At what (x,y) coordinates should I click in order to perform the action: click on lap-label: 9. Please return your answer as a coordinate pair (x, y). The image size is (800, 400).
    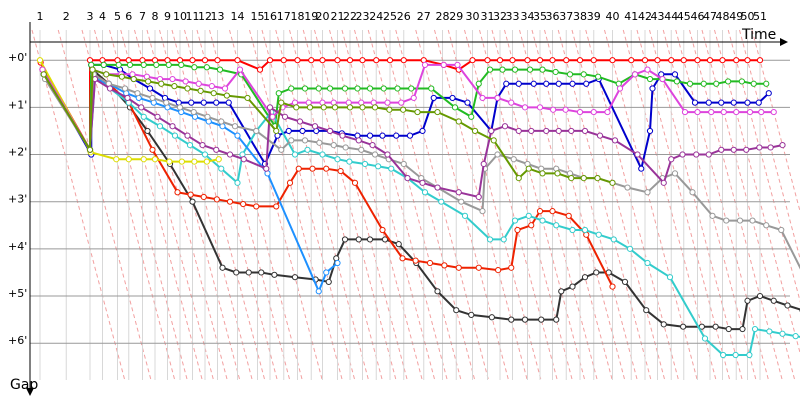
    Looking at the image, I should click on (167, 16).